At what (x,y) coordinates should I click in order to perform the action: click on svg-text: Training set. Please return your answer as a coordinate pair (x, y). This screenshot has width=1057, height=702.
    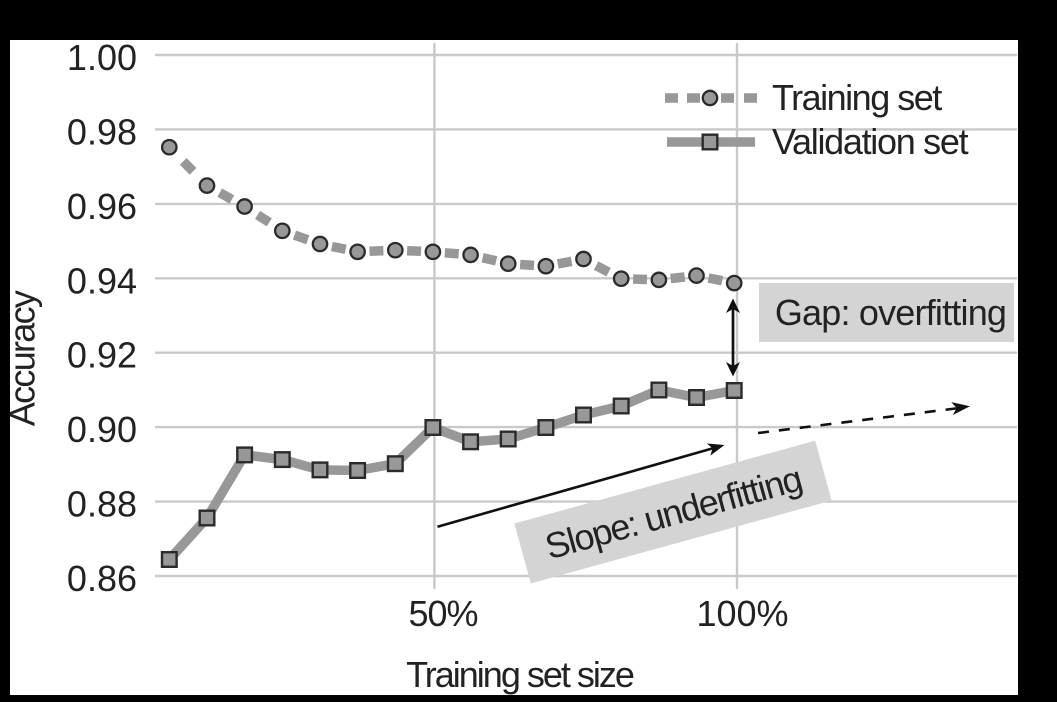
    Looking at the image, I should click on (857, 97).